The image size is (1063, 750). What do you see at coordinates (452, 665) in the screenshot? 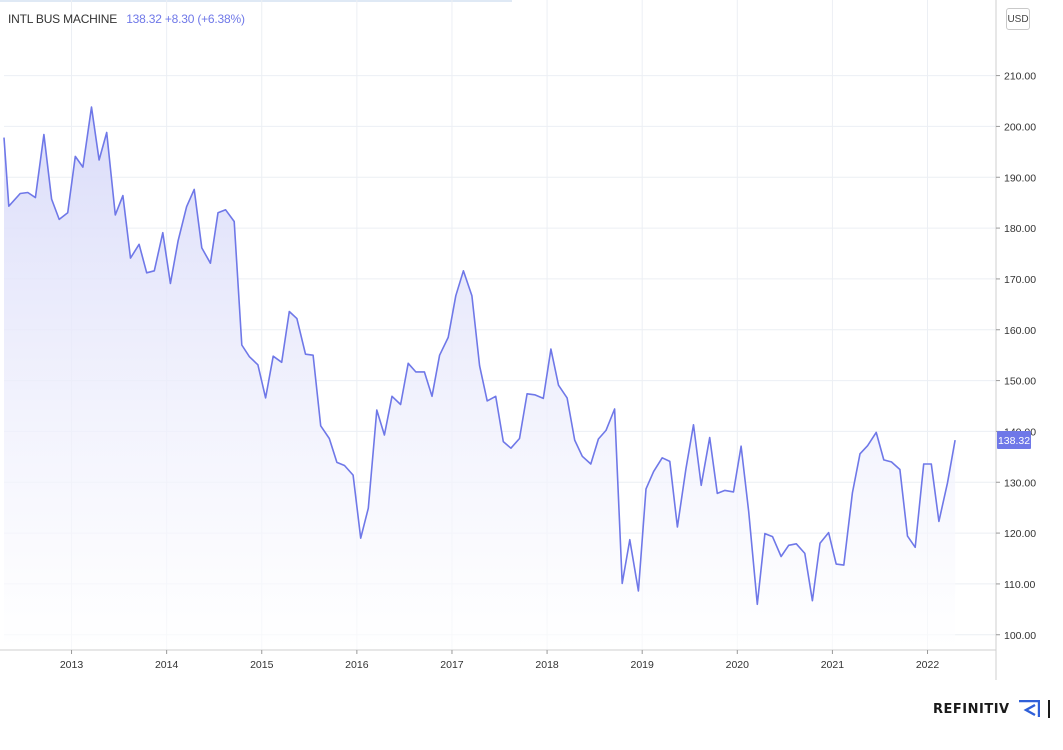
I see `x-tick-label: 2017` at bounding box center [452, 665].